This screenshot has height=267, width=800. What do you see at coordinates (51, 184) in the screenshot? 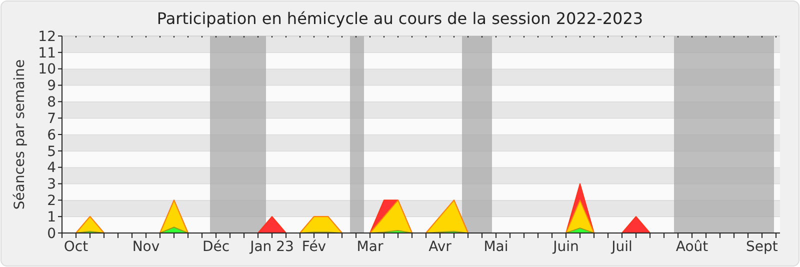
I see `y-tick-label: 3` at bounding box center [51, 184].